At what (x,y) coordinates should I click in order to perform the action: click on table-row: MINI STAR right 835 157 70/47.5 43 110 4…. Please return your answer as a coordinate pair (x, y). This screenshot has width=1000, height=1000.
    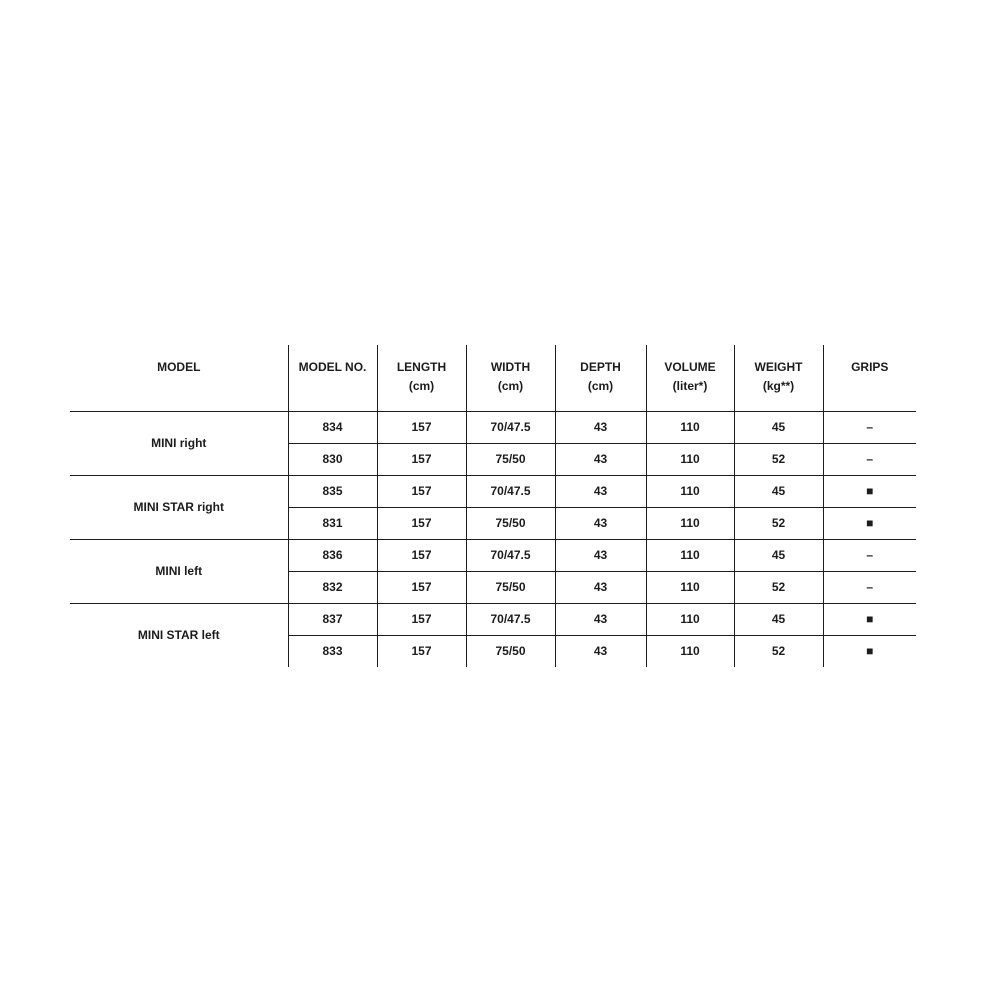
    Looking at the image, I should click on (493, 507).